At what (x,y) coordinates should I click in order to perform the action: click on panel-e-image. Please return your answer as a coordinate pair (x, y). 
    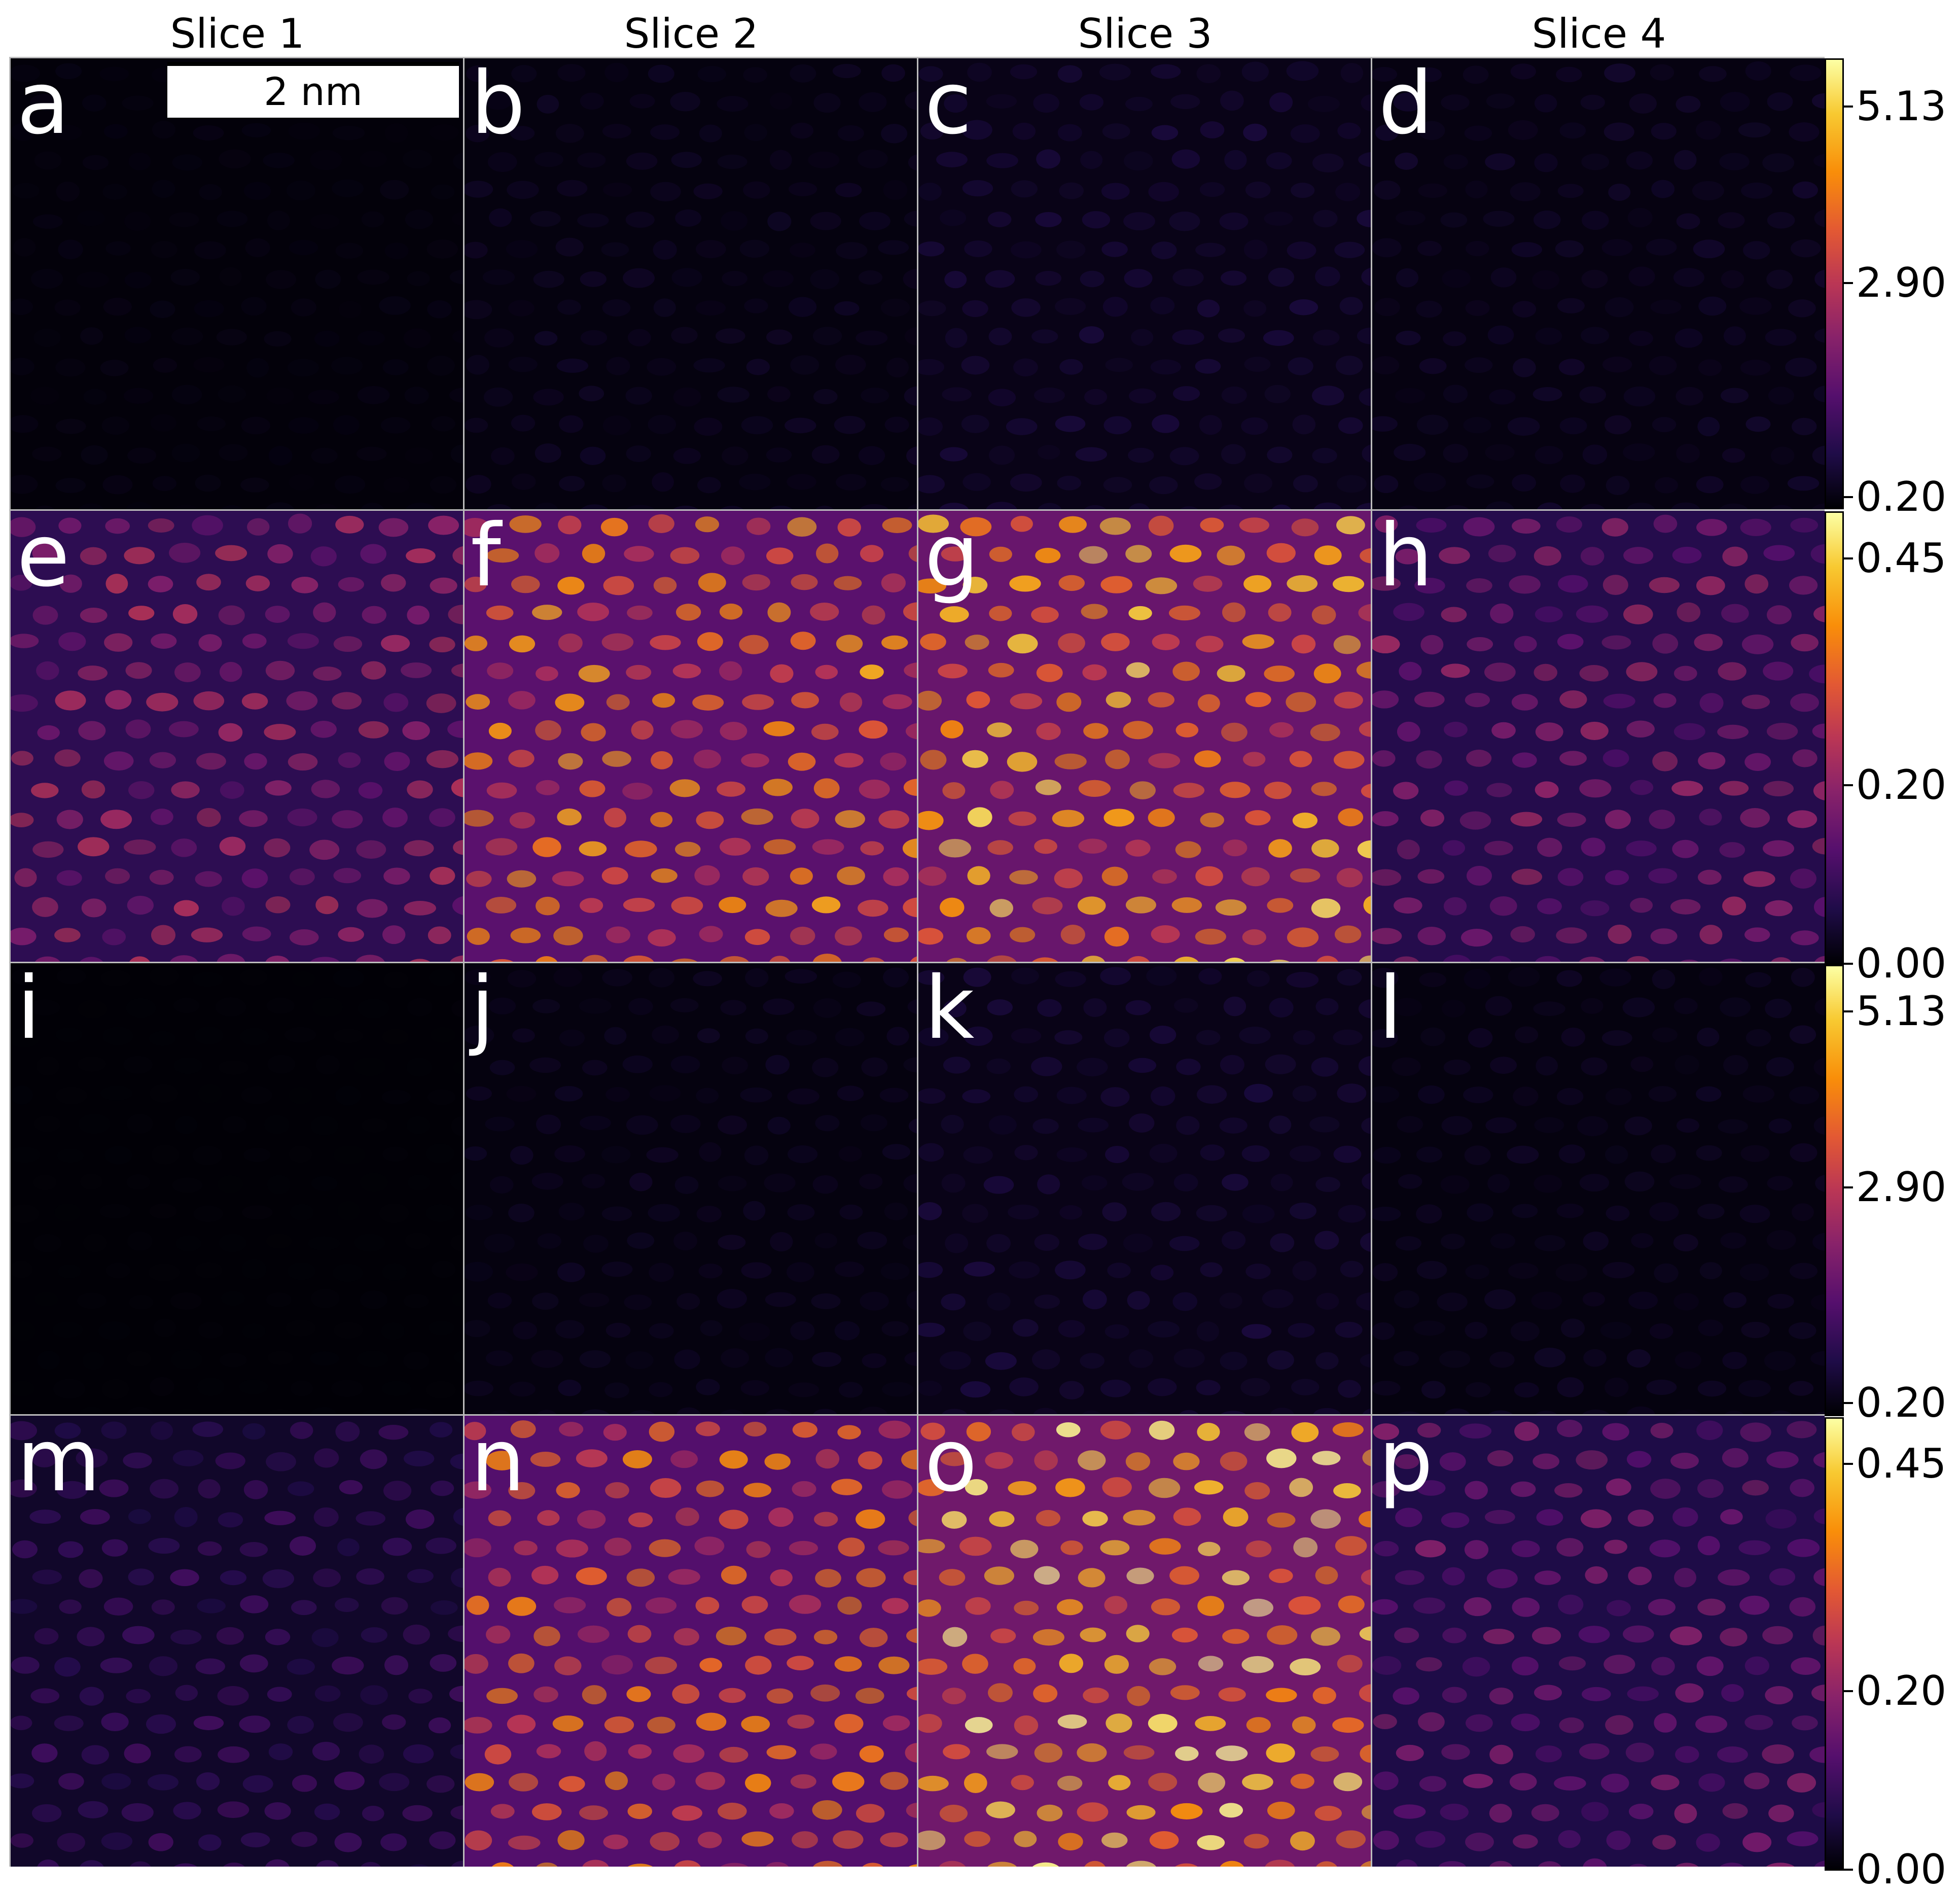
    Looking at the image, I should click on (237, 736).